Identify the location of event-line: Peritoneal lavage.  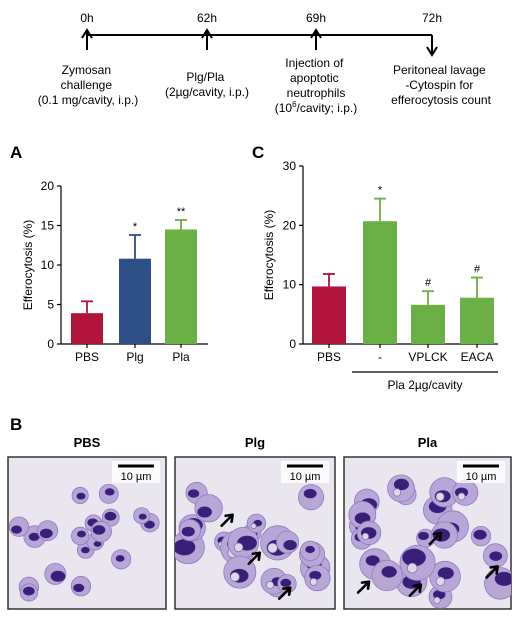
(439, 70).